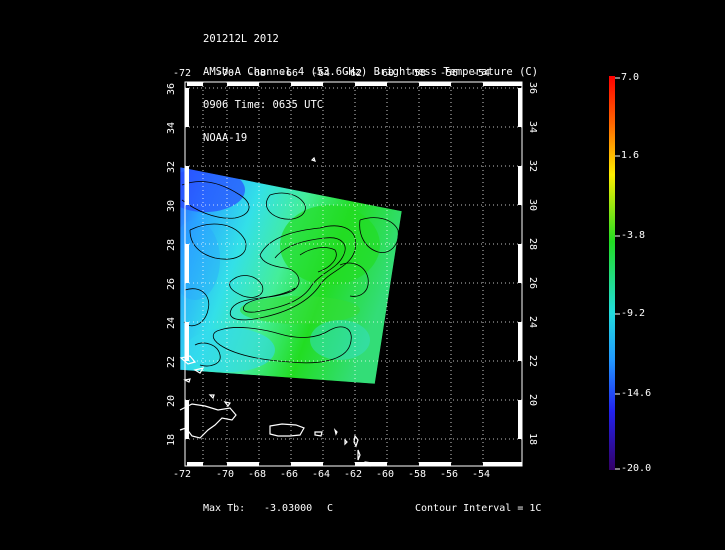  Describe the element at coordinates (532, 283) in the screenshot. I see `lat-label-right-6: 26` at that location.